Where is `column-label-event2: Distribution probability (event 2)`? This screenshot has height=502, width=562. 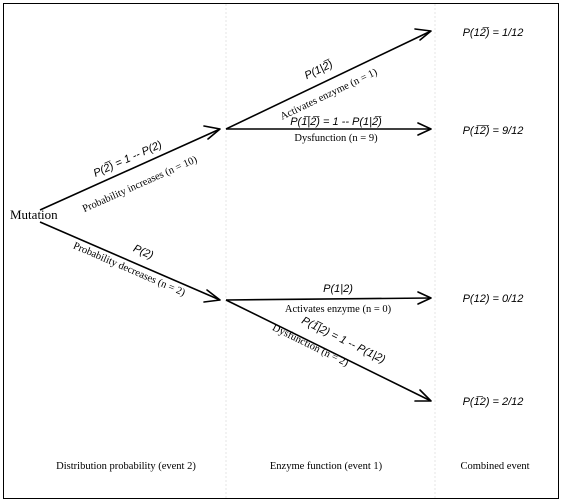 column-label-event2: Distribution probability (event 2) is located at coordinates (126, 466).